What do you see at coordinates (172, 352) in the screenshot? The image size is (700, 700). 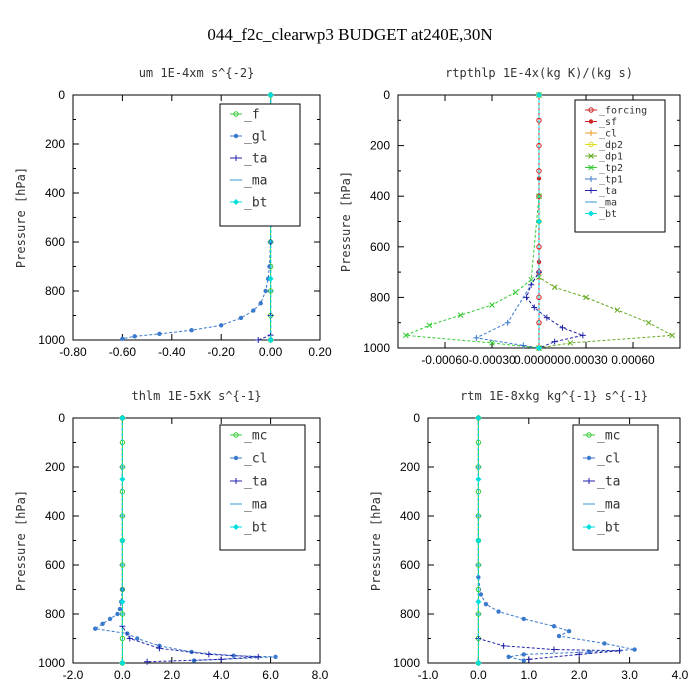 I see `x-tick-label: -0.40` at bounding box center [172, 352].